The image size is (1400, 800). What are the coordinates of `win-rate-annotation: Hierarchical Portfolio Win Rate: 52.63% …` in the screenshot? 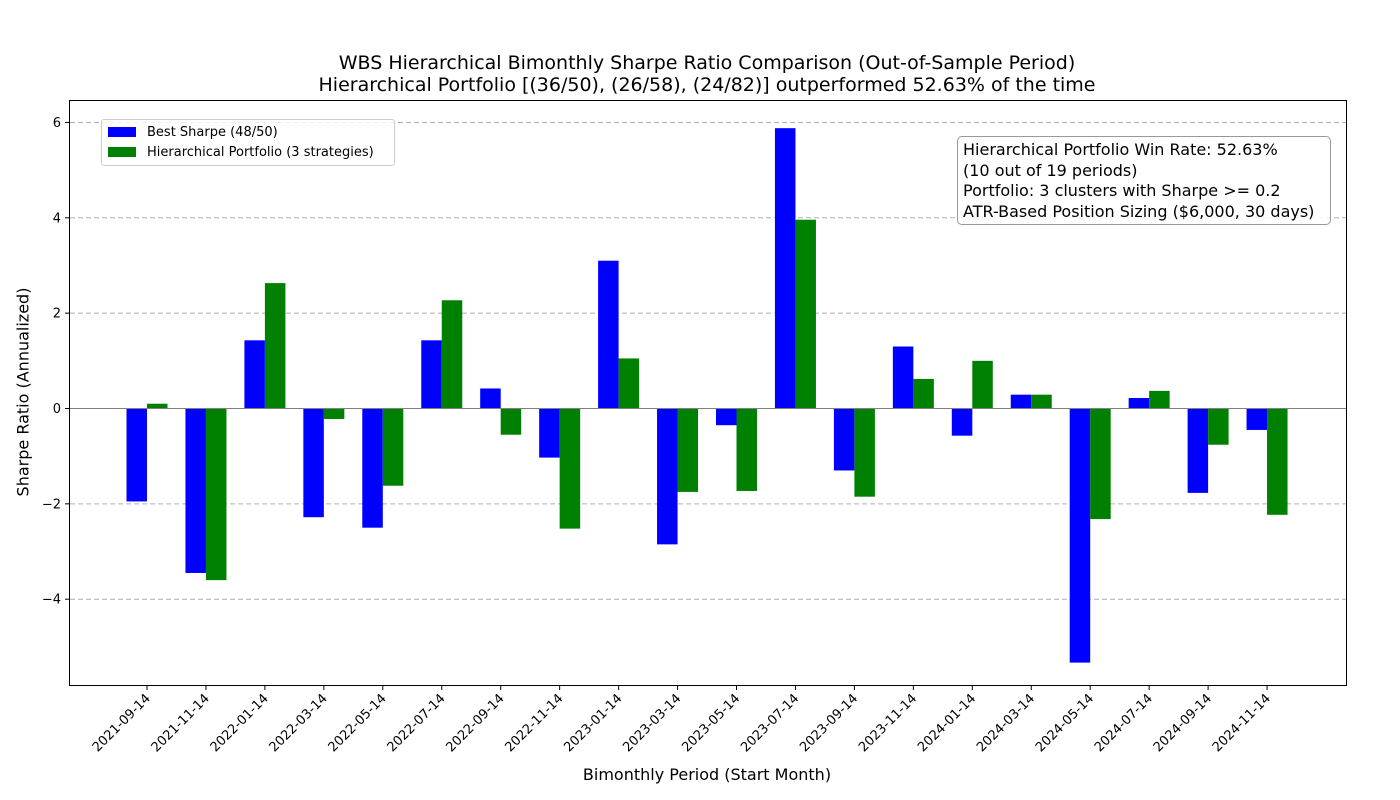 It's located at (1144, 180).